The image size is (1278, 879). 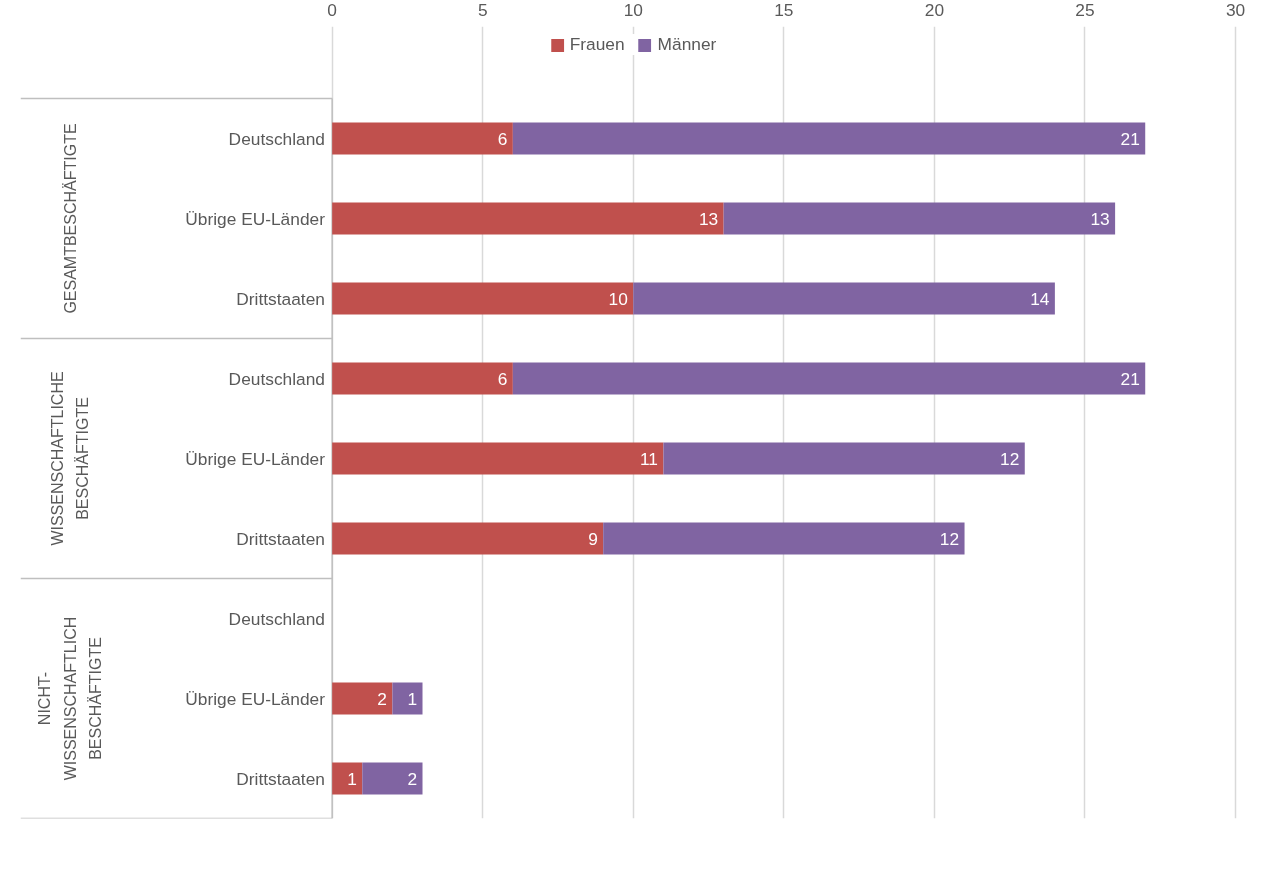 What do you see at coordinates (70, 218) in the screenshot?
I see `text: GESAMTBESCHÄFTIGTE` at bounding box center [70, 218].